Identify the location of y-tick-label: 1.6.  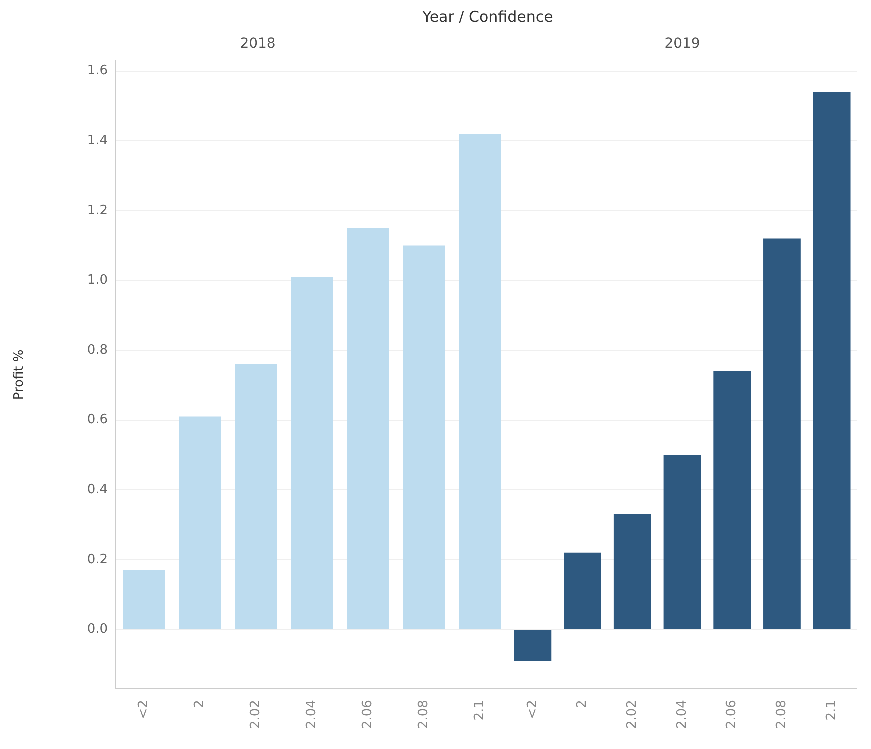
(97, 71).